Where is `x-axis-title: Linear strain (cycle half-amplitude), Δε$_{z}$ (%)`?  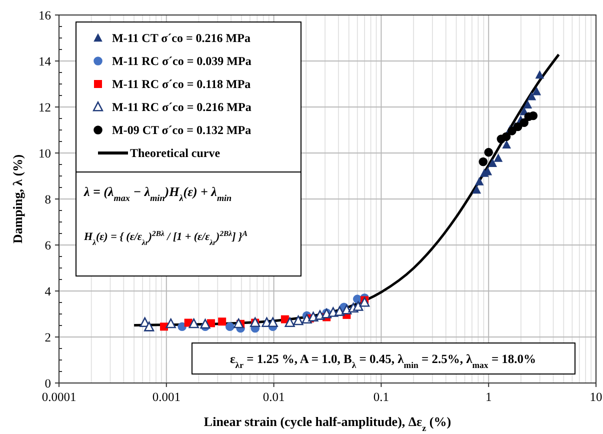
x-axis-title: Linear strain (cycle half-amplitude), Δε$_{z}$ (%) is located at coordinates (328, 423).